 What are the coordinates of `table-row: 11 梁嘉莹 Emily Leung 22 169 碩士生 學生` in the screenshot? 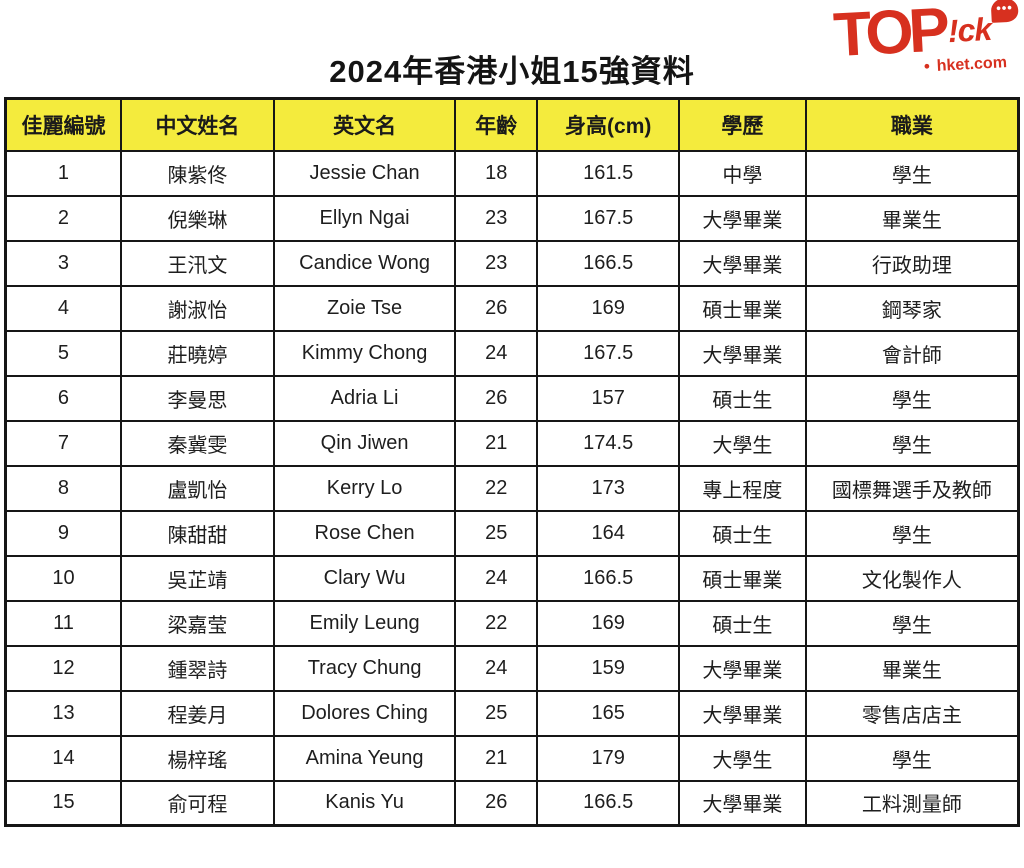 It's located at (512, 623).